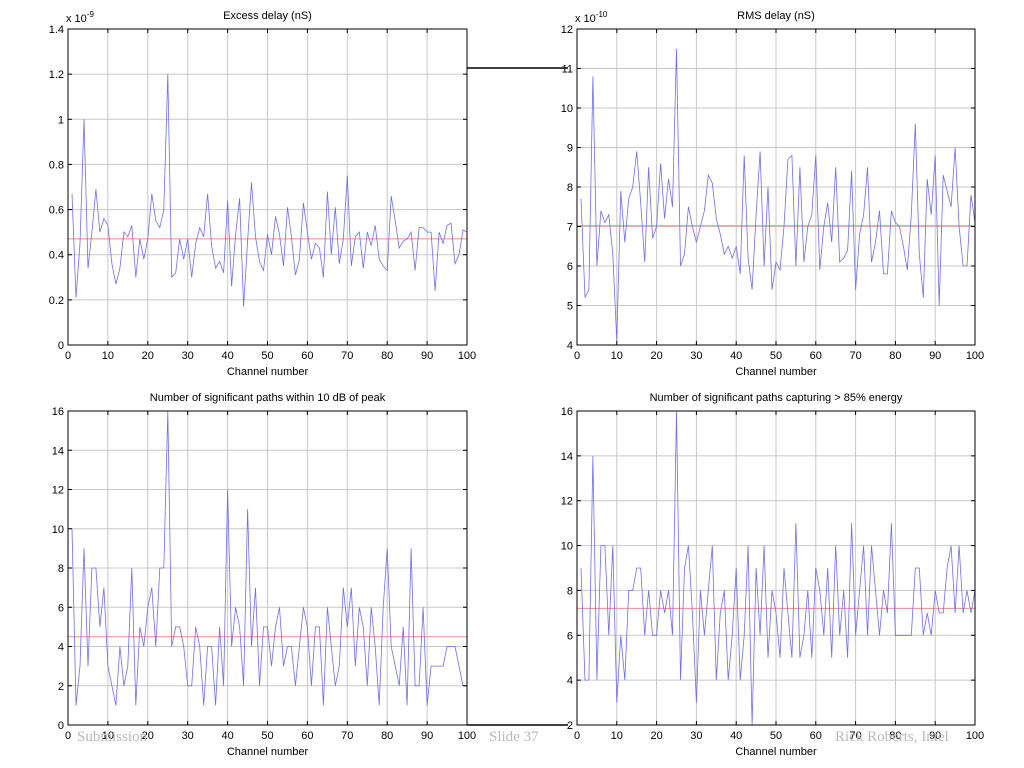 The image size is (1024, 768). Describe the element at coordinates (591, 17) in the screenshot. I see `axis-multiplier: x 10-10` at that location.